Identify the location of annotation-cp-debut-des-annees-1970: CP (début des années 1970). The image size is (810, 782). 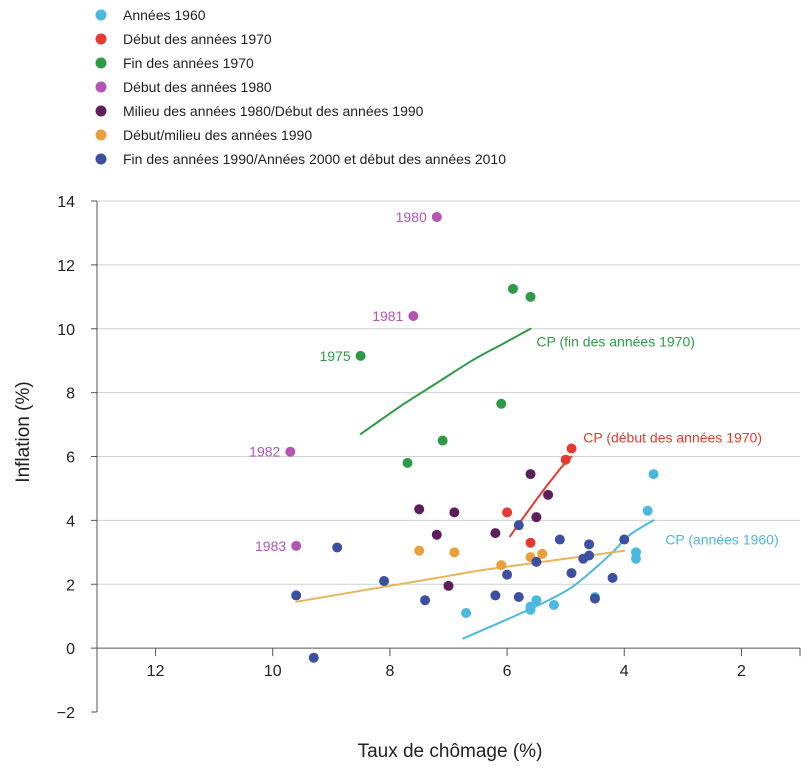
(672, 437).